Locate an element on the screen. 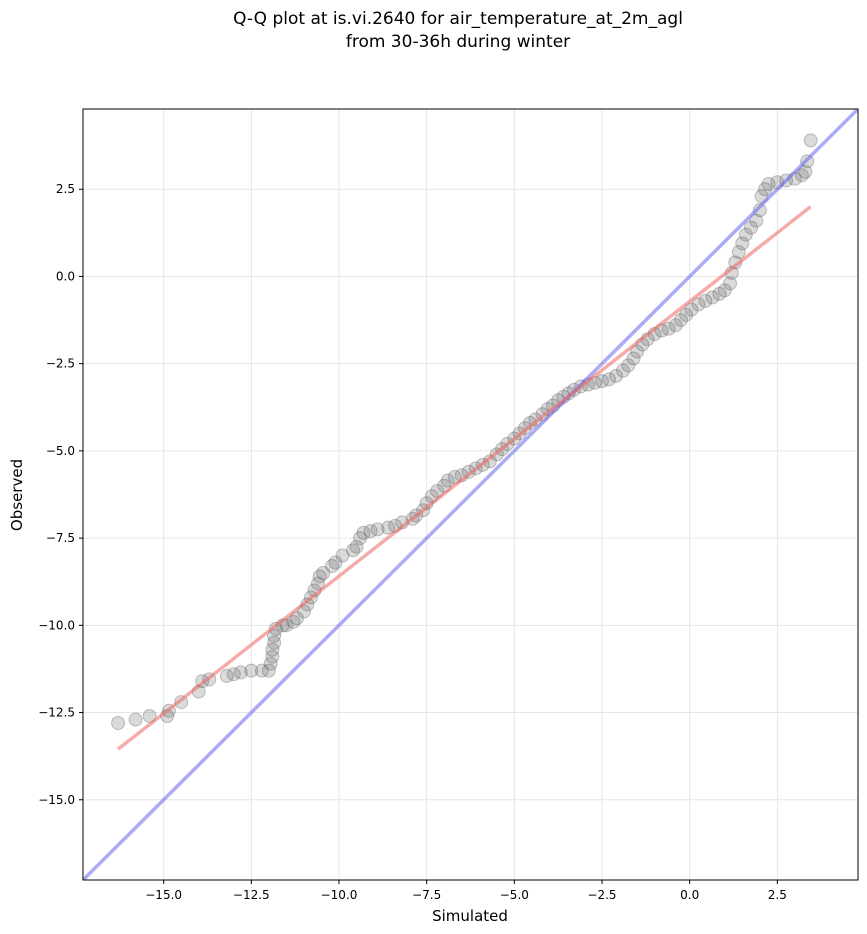 This screenshot has height=934, width=867. x-tick-label: −12.5 is located at coordinates (251, 895).